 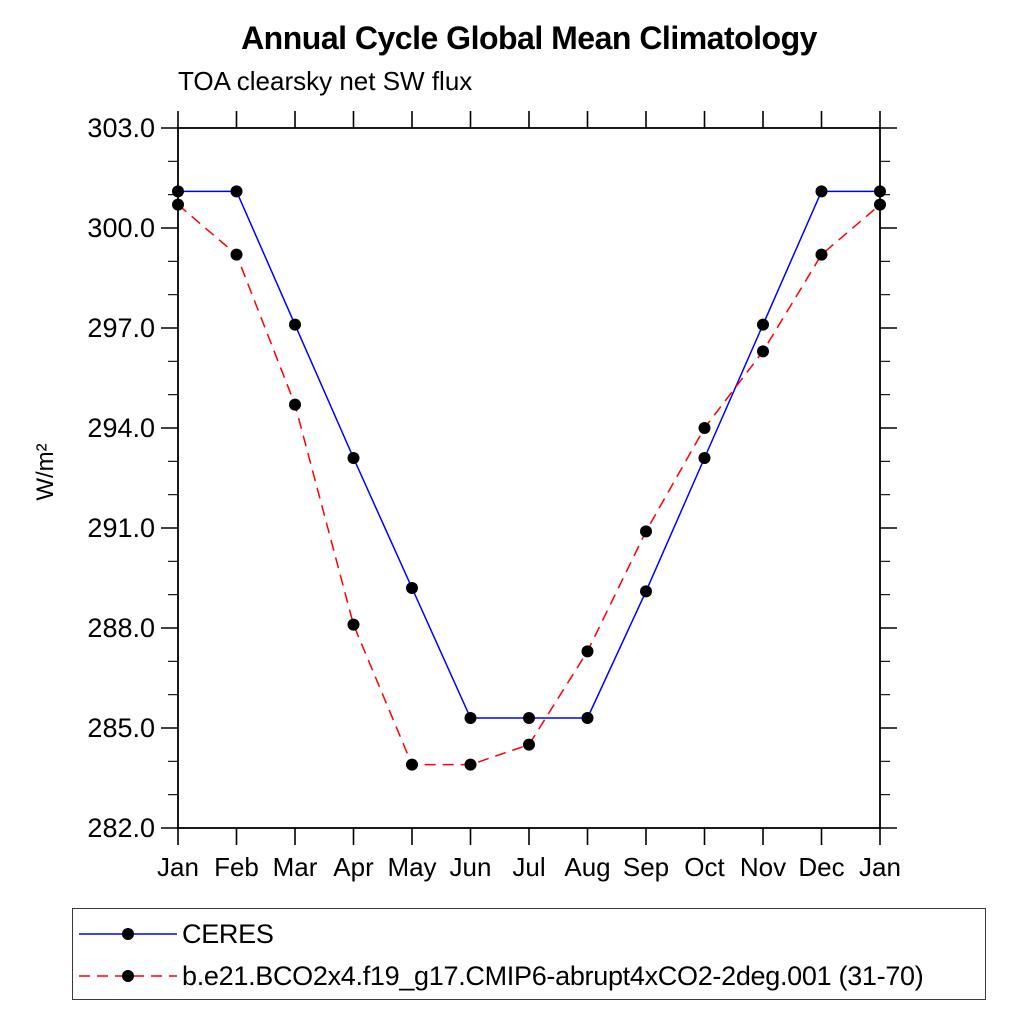 I want to click on x-tick-label: Dec, so click(x=821, y=867).